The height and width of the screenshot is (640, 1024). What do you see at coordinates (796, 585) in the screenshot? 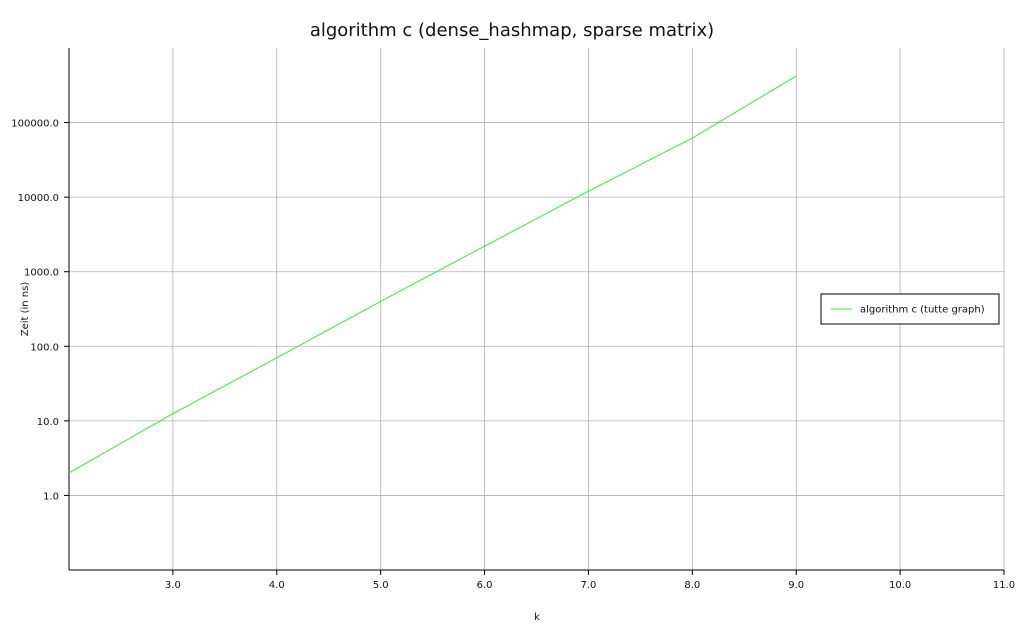
I see `x-tick-label: 9.0` at bounding box center [796, 585].